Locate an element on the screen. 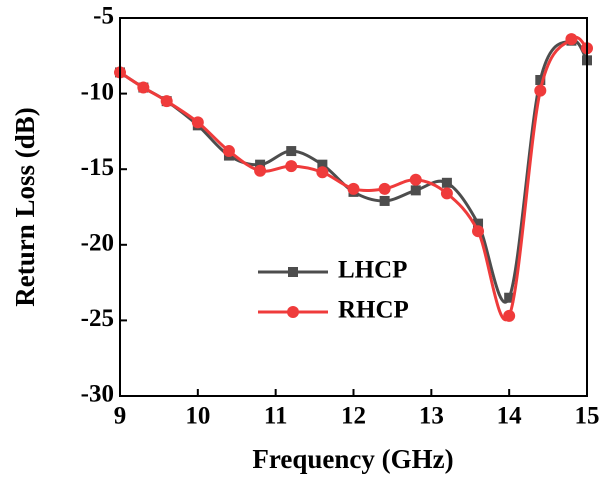 The width and height of the screenshot is (610, 481). y-axis-title: Return Loss (dB) is located at coordinates (25, 207).